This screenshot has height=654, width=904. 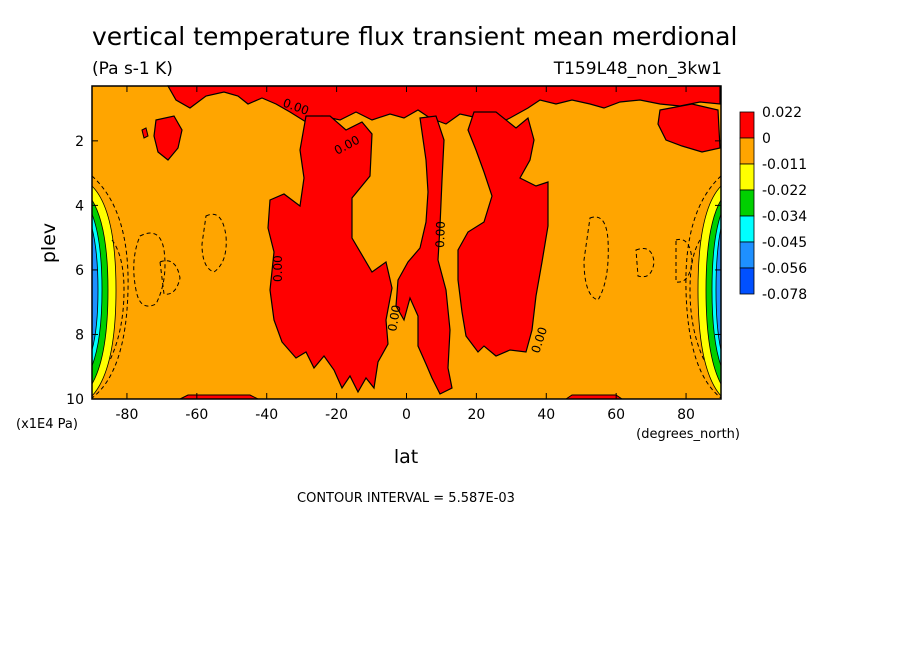 What do you see at coordinates (637, 69) in the screenshot?
I see `dataset-label: T159L48_non_3kw1` at bounding box center [637, 69].